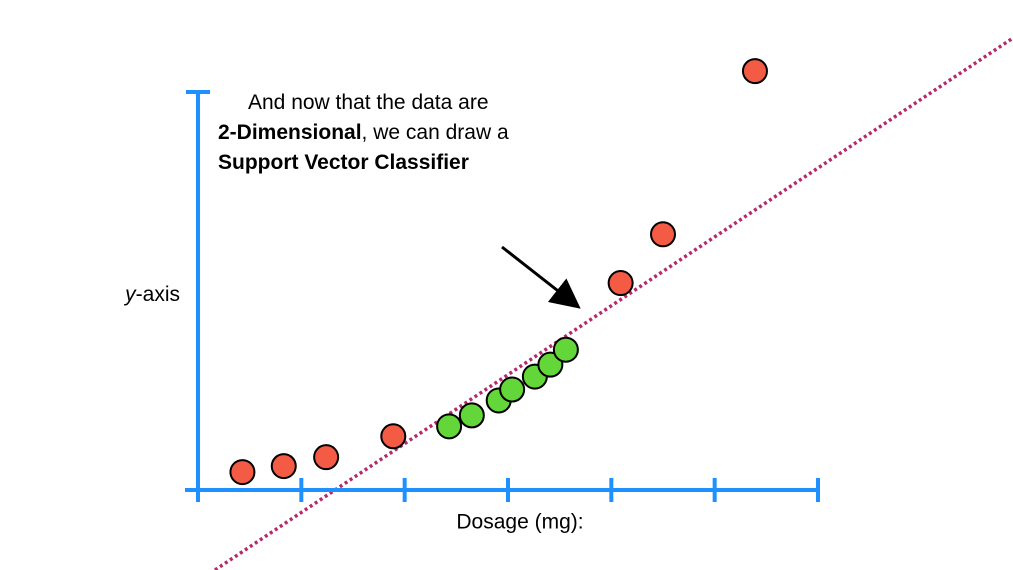  Describe the element at coordinates (541, 277) in the screenshot. I see `arrow` at that location.